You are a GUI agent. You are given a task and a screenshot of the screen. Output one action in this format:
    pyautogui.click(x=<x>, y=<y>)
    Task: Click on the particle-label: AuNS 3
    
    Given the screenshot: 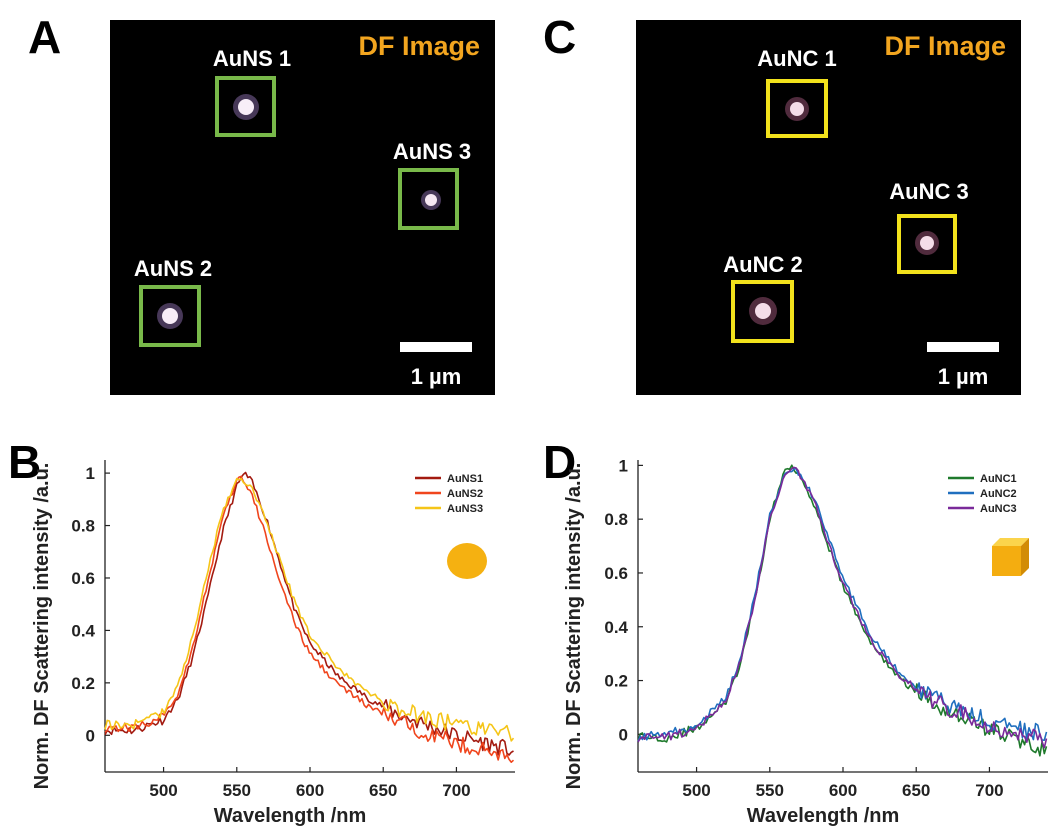 What is the action you would take?
    pyautogui.click(x=432, y=151)
    